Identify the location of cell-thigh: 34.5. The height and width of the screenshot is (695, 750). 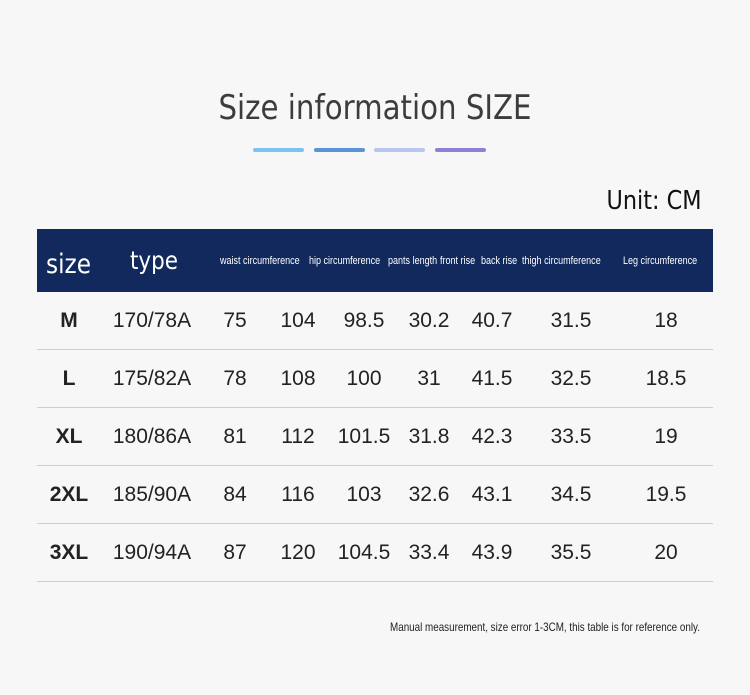
(571, 494).